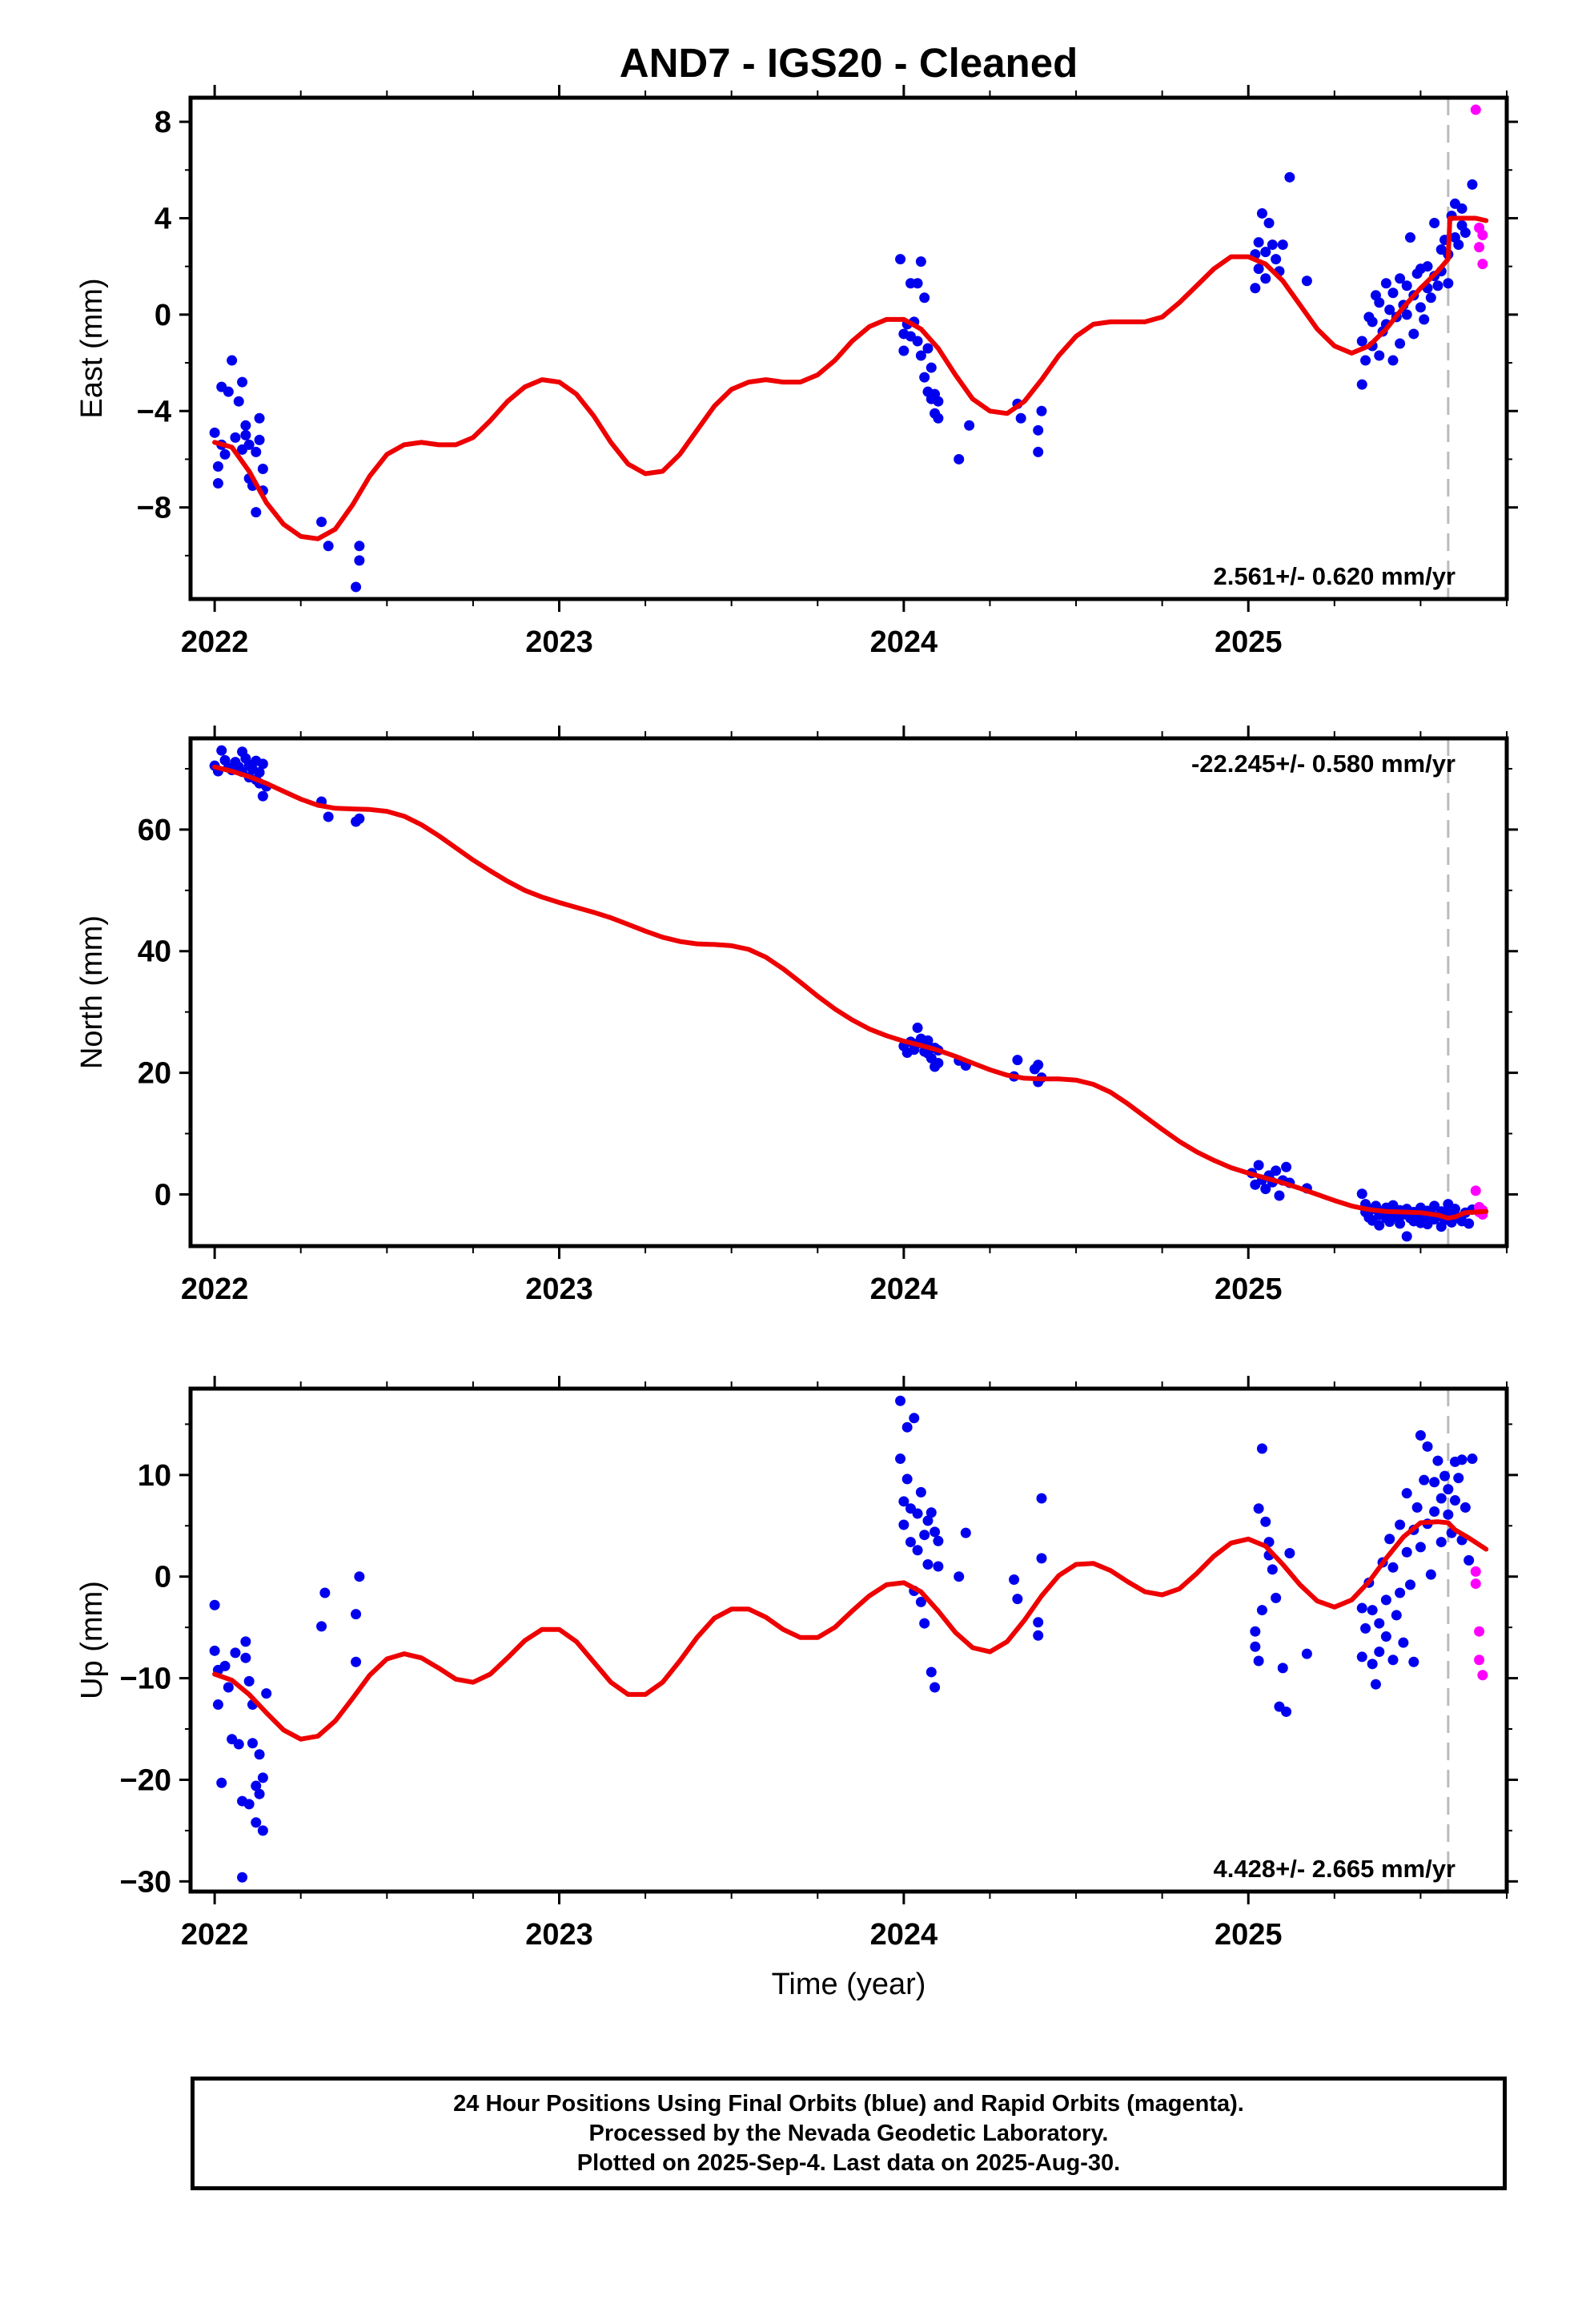 The height and width of the screenshot is (2324, 1582). What do you see at coordinates (1249, 1289) in the screenshot?
I see `x-tick-label: 2025` at bounding box center [1249, 1289].